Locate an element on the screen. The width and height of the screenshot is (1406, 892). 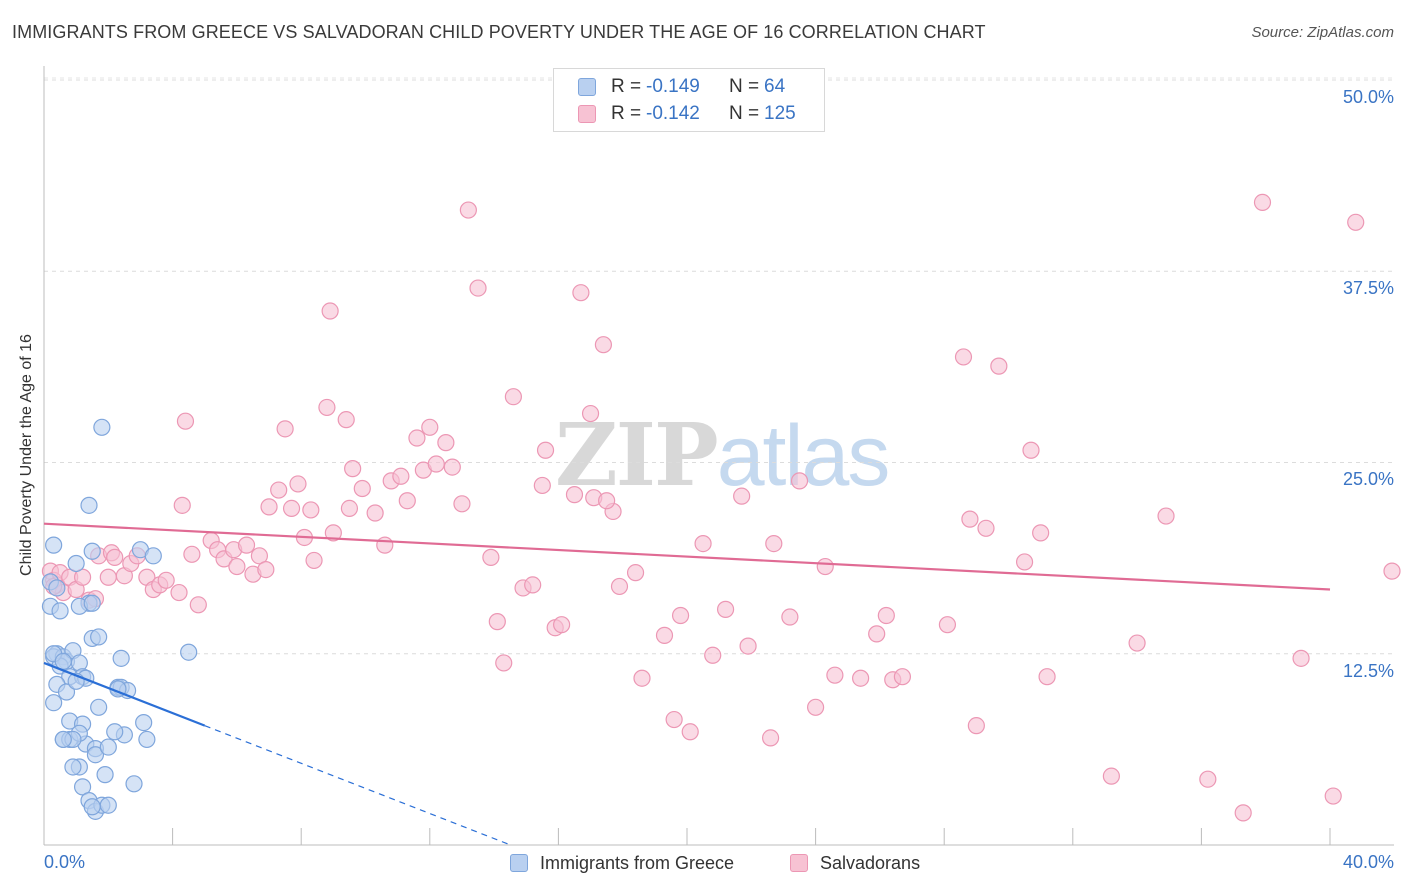
y-tick-label-37-5: 37.5% is located at coordinates (1368, 288).